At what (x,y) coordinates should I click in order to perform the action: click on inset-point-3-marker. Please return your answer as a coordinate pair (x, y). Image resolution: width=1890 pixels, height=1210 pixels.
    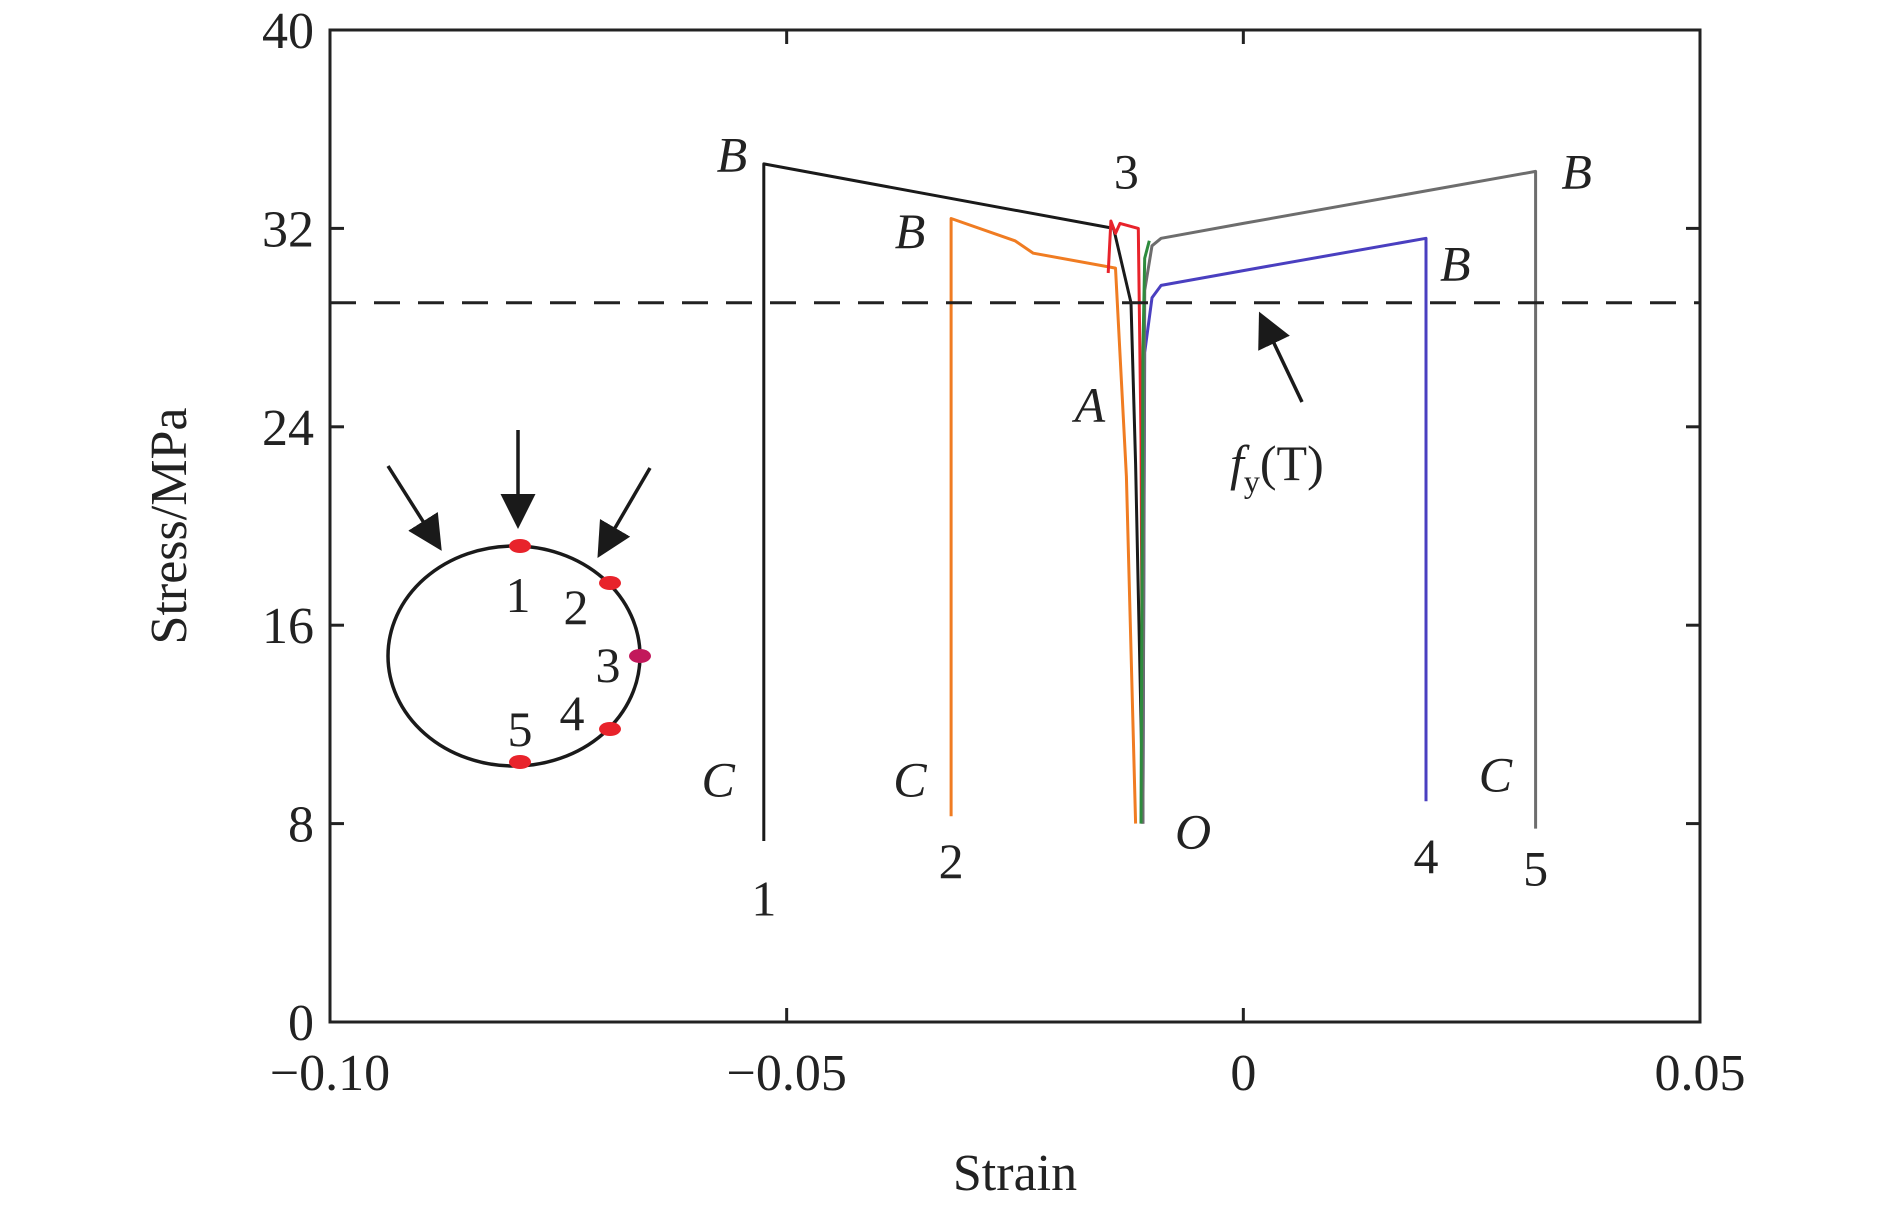
    Looking at the image, I should click on (640, 656).